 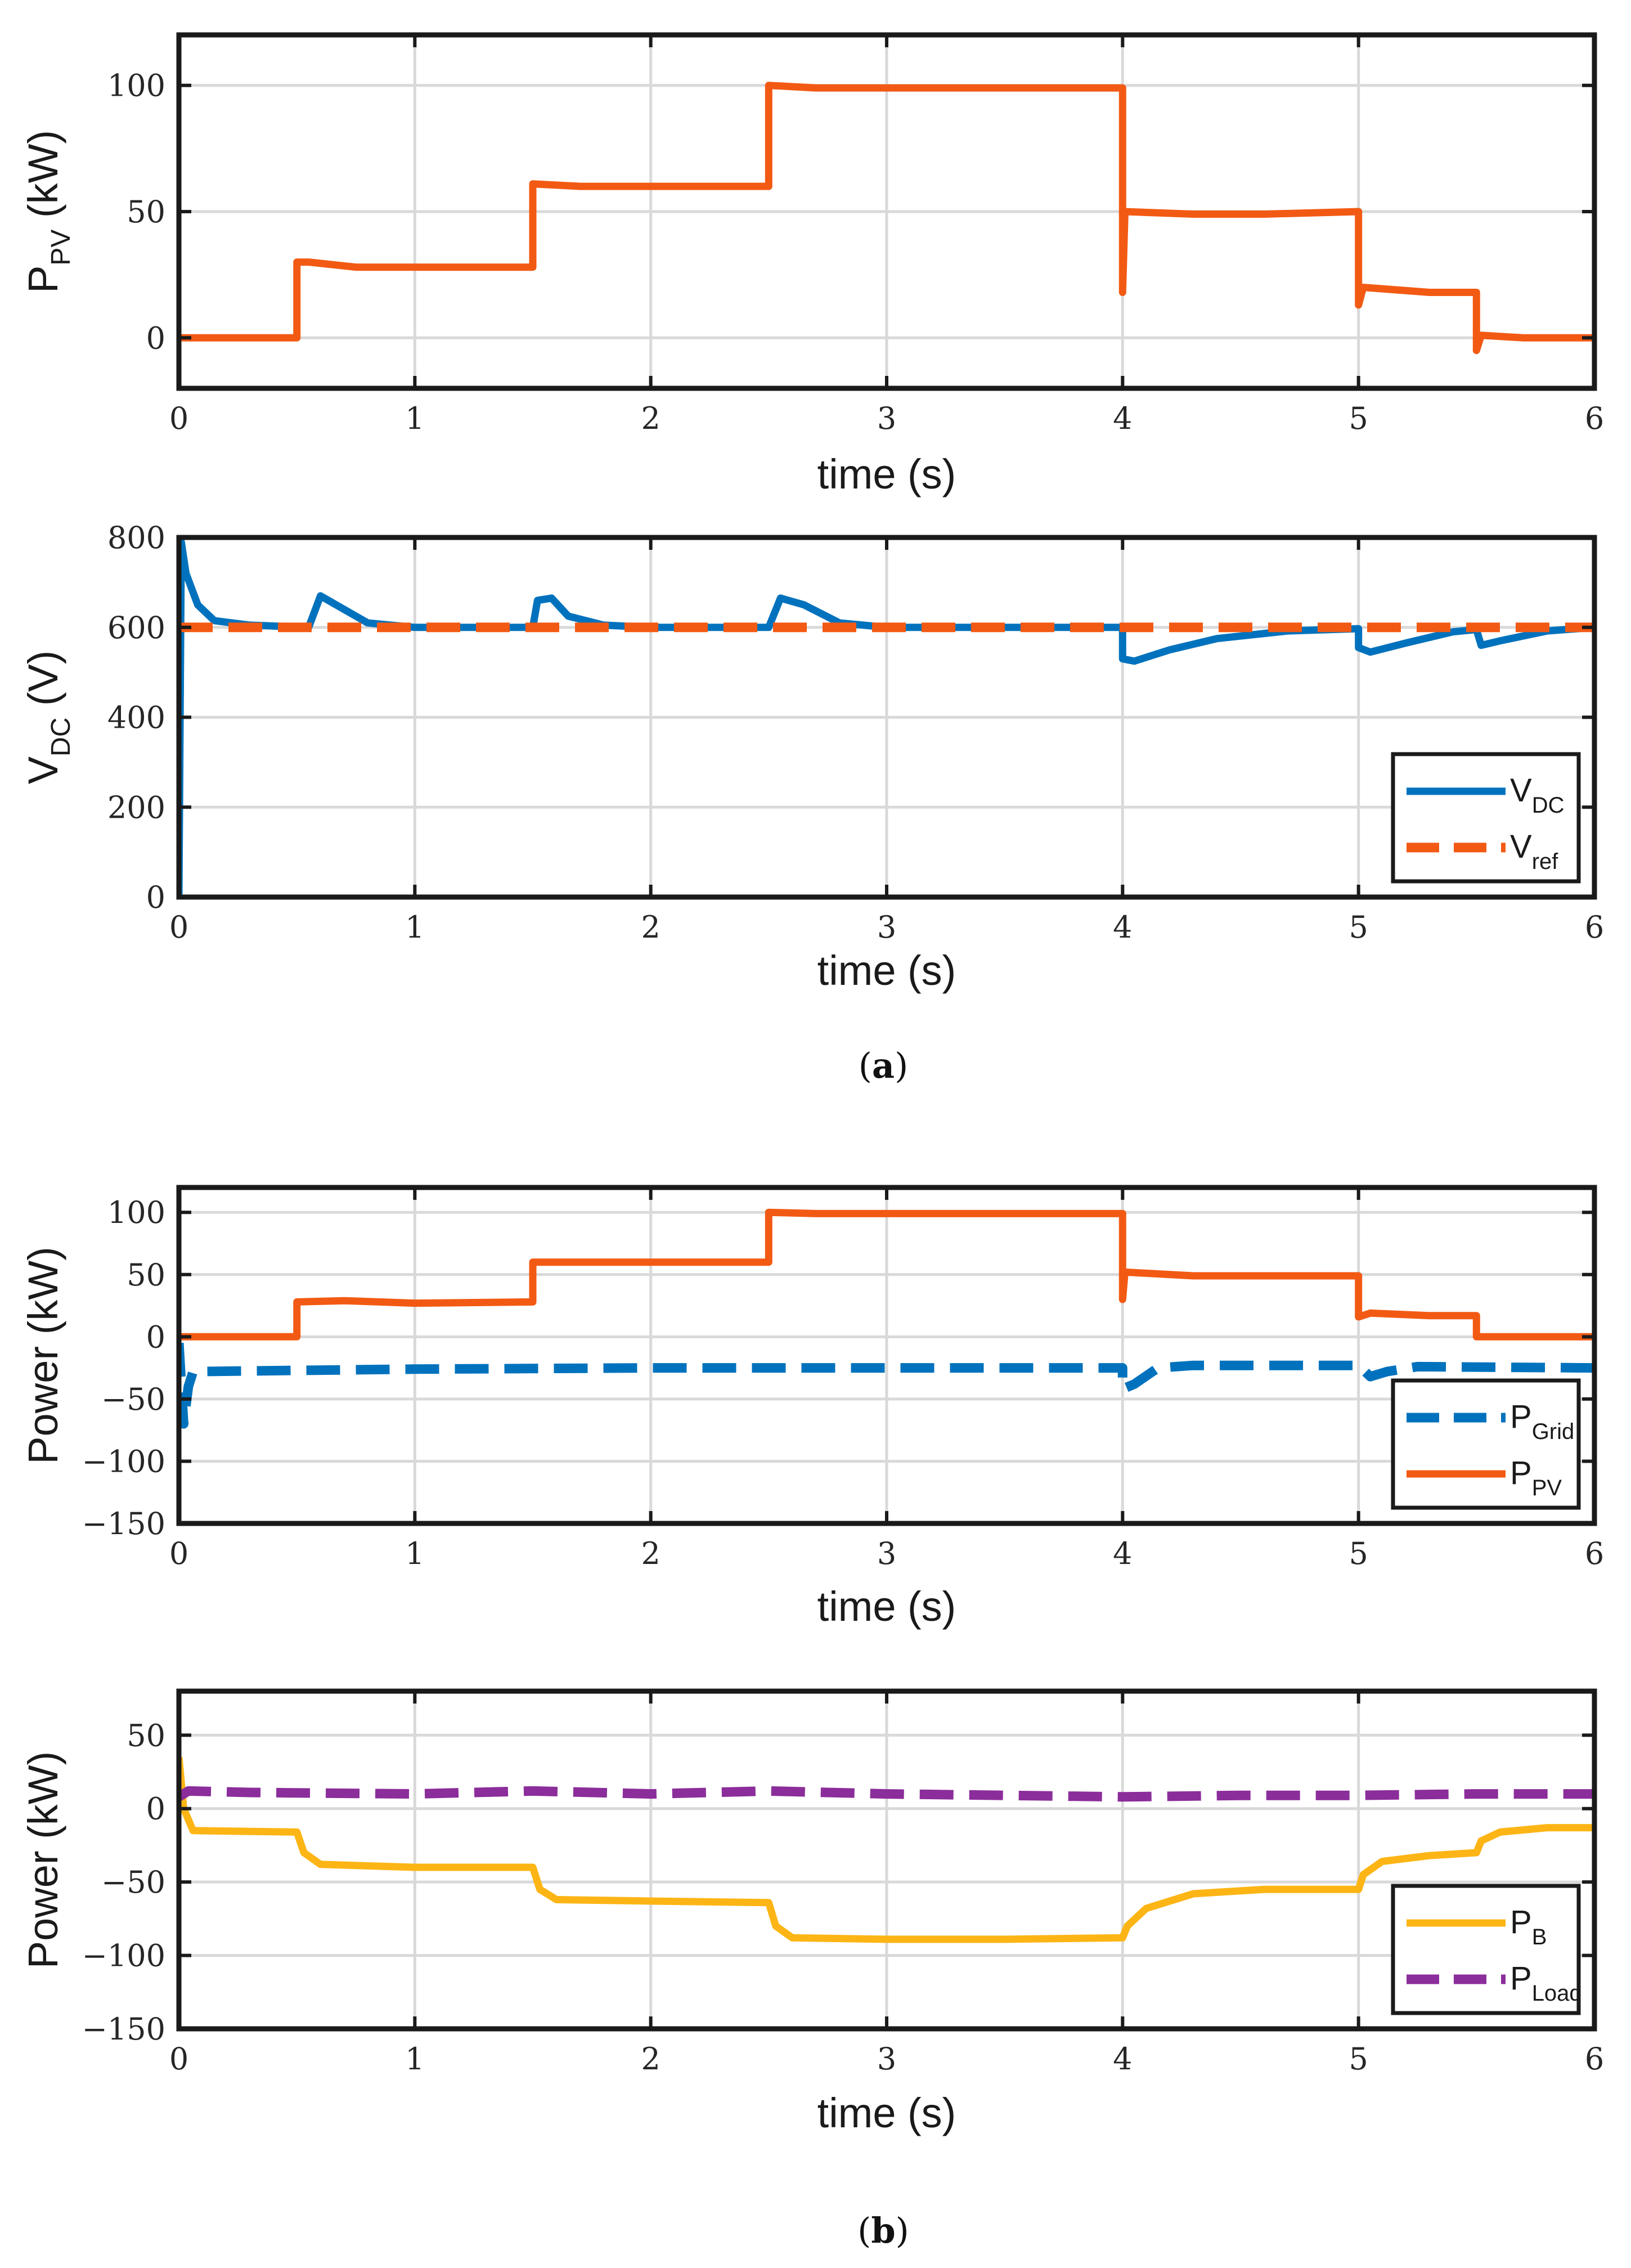 I want to click on series-p-load, so click(x=886, y=1794).